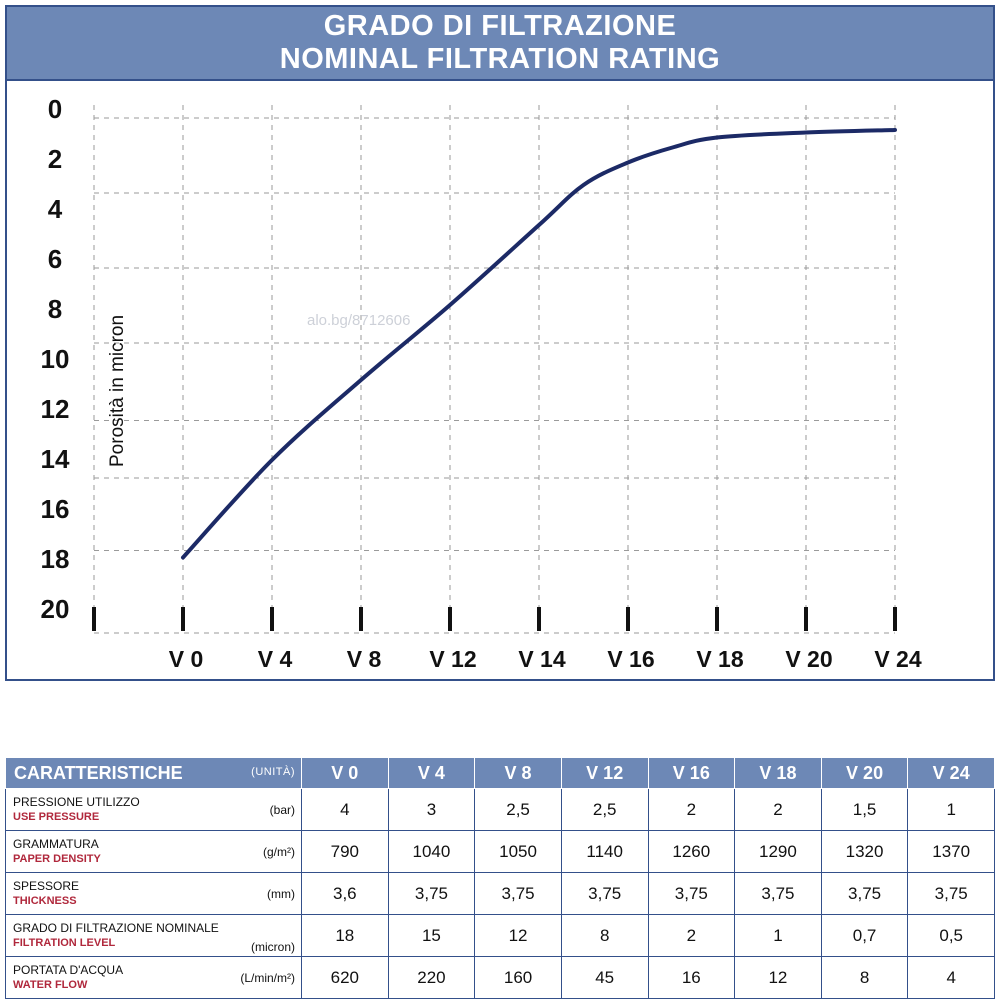 This screenshot has width=1000, height=1000. What do you see at coordinates (691, 851) in the screenshot?
I see `table-cell: 1260` at bounding box center [691, 851].